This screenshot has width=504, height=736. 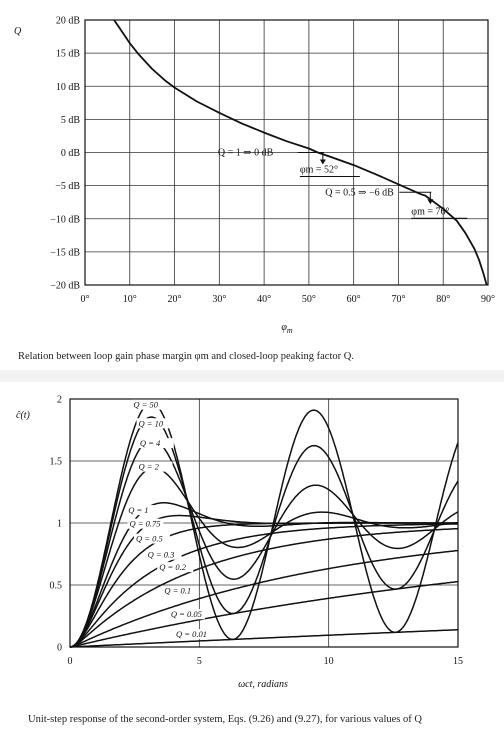 What do you see at coordinates (65, 286) in the screenshot?
I see `y-tick-label: −20 dB` at bounding box center [65, 286].